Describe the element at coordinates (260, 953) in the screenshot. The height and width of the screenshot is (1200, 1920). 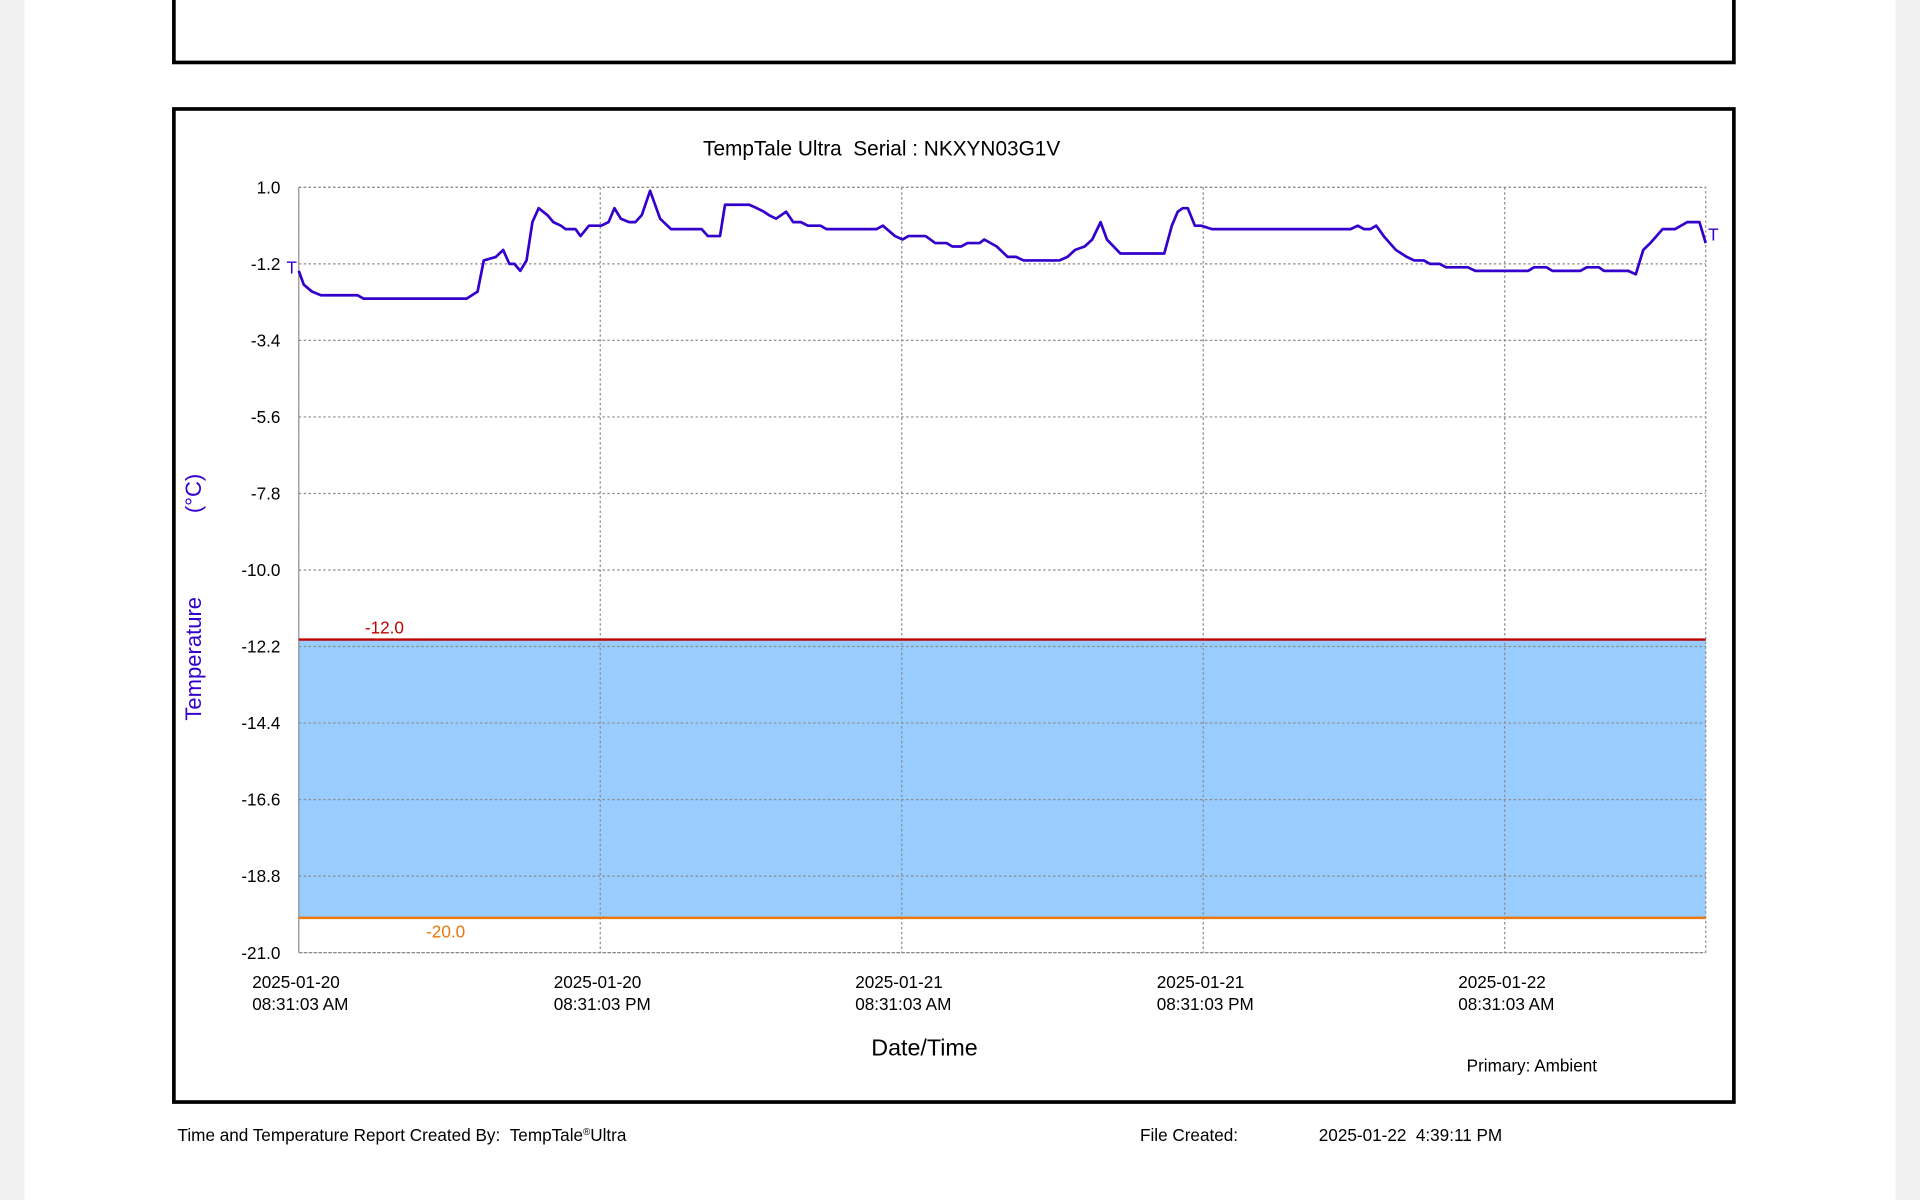
I see `y-tick-label: -21.0` at that location.